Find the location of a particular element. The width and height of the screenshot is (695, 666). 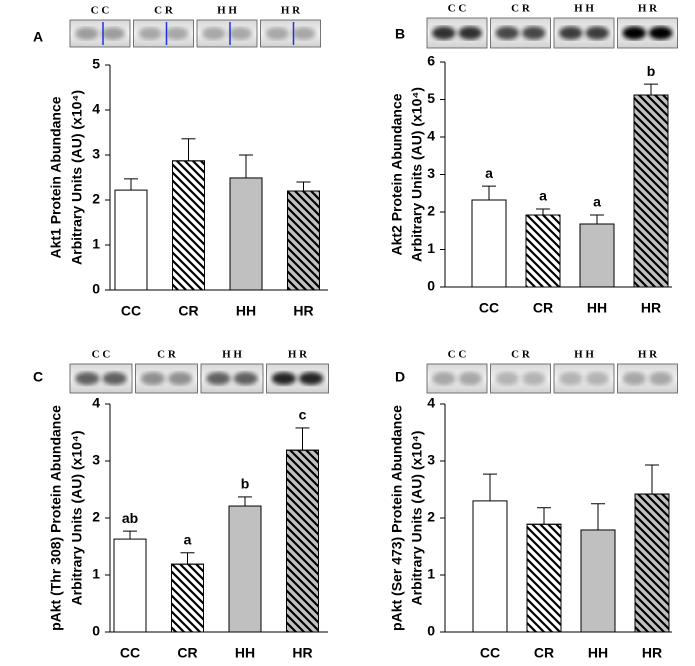

panel-label: B is located at coordinates (400, 34).